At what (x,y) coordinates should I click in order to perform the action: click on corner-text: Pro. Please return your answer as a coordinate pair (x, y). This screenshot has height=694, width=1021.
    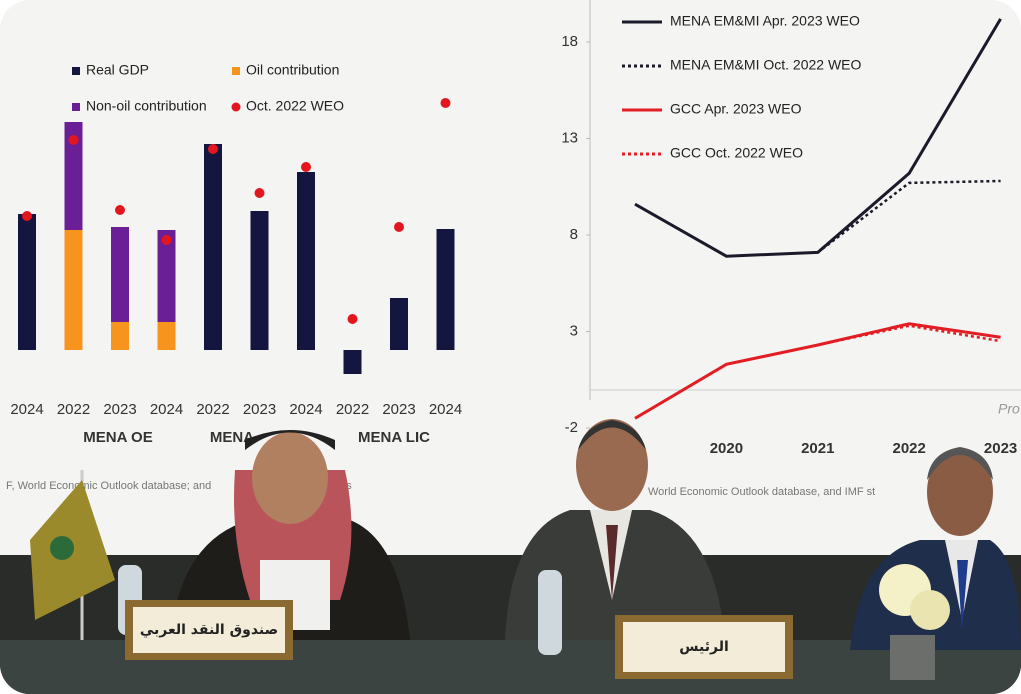
    Looking at the image, I should click on (1009, 409).